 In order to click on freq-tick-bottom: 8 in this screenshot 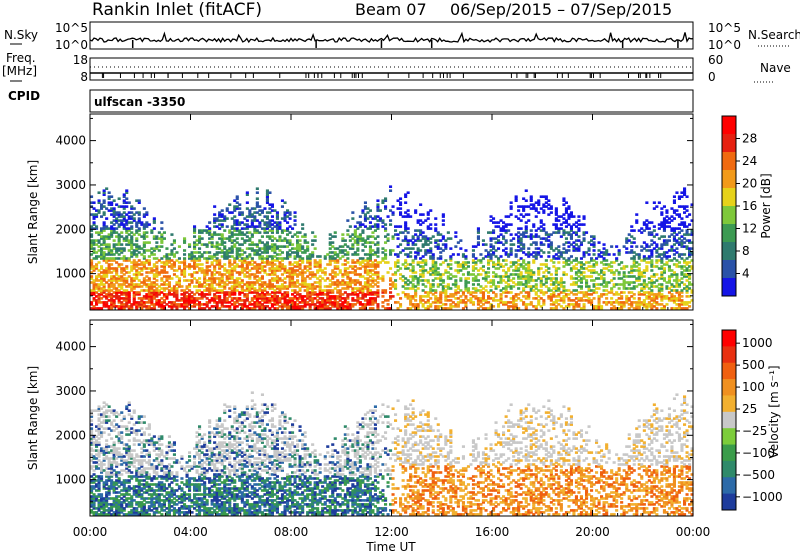, I will do `click(84, 77)`.